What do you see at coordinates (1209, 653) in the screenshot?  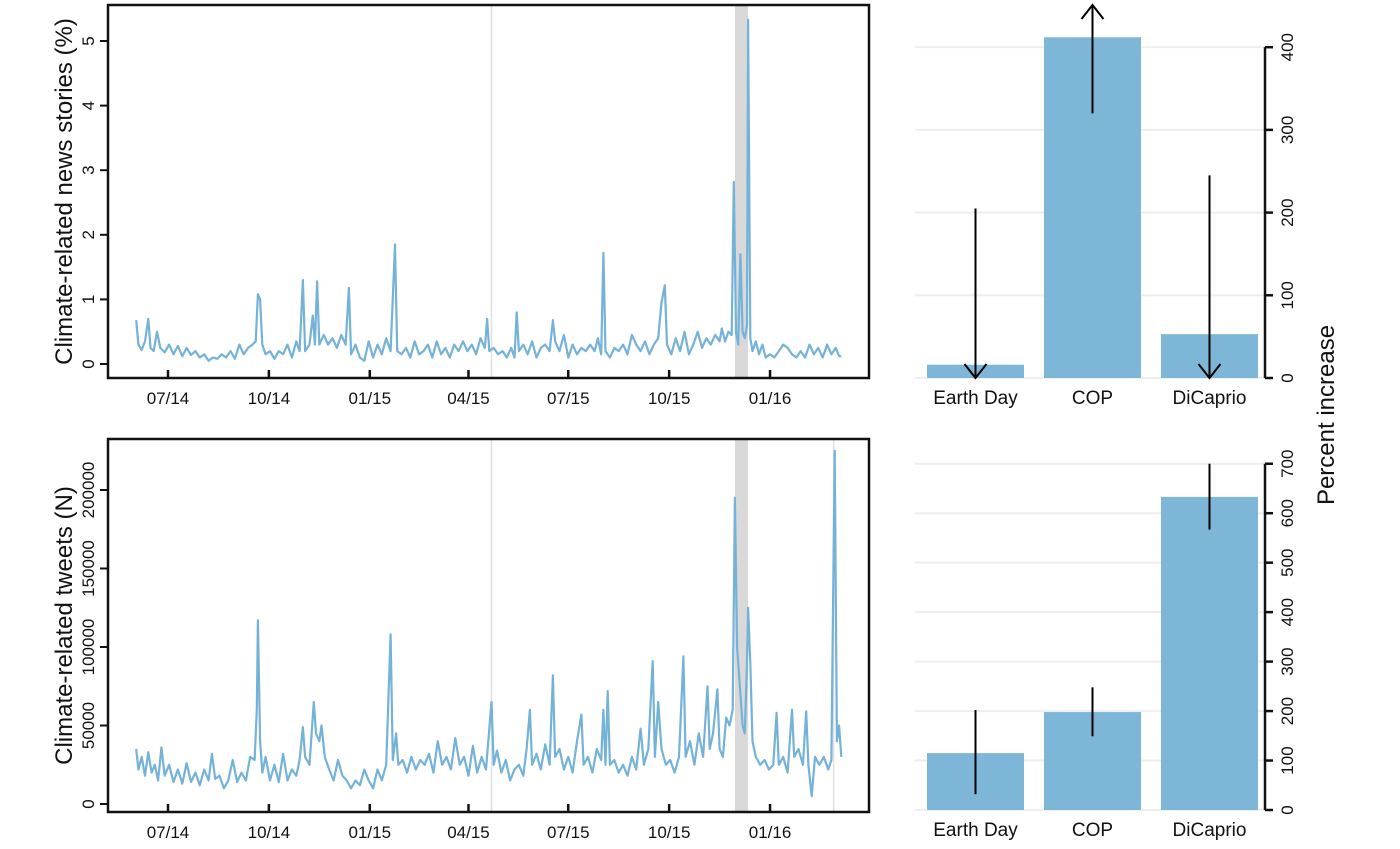 I see `bar-dicaprio` at bounding box center [1209, 653].